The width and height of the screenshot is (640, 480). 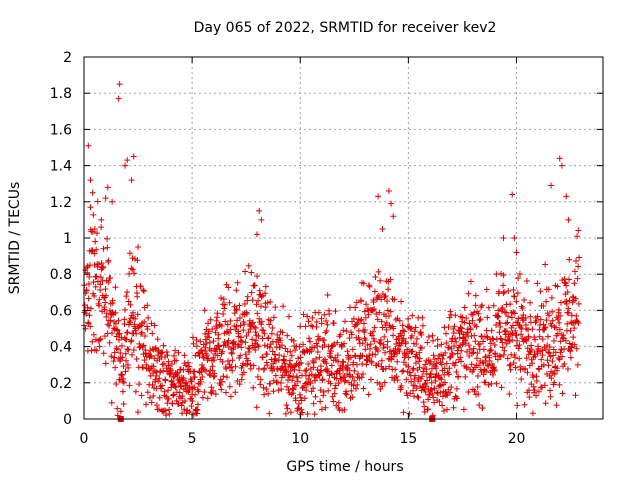 I want to click on y-tick-label: 0.4, so click(x=61, y=348).